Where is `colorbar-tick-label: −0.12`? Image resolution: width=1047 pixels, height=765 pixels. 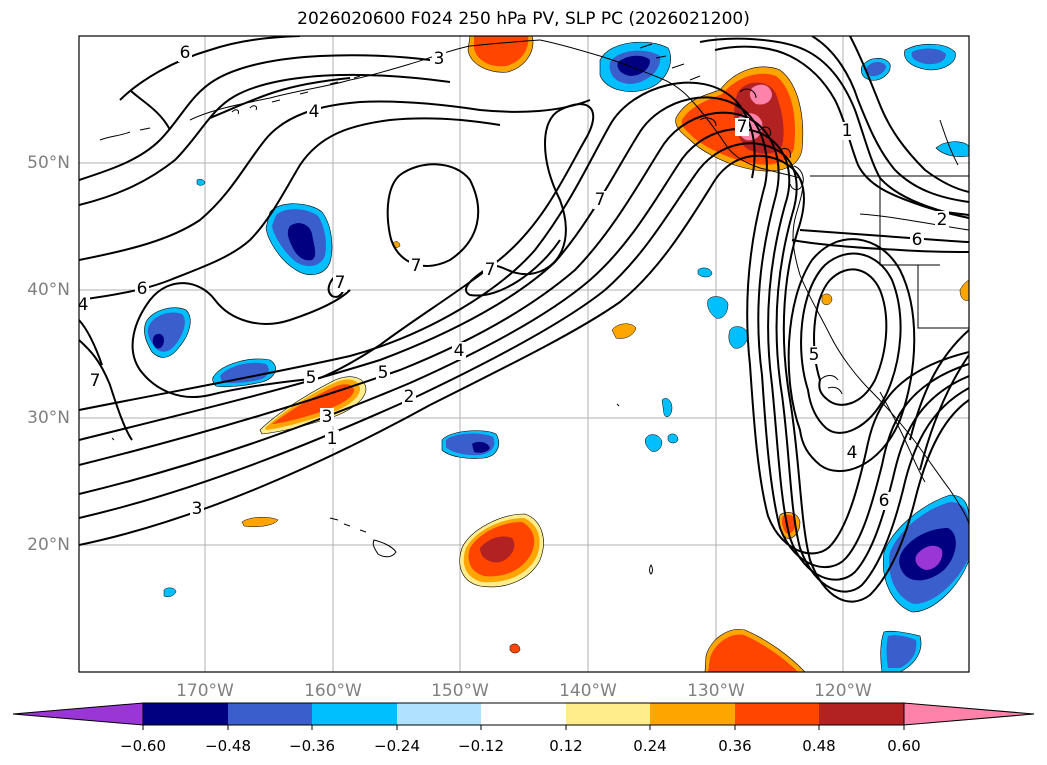 colorbar-tick-label: −0.12 is located at coordinates (481, 746).